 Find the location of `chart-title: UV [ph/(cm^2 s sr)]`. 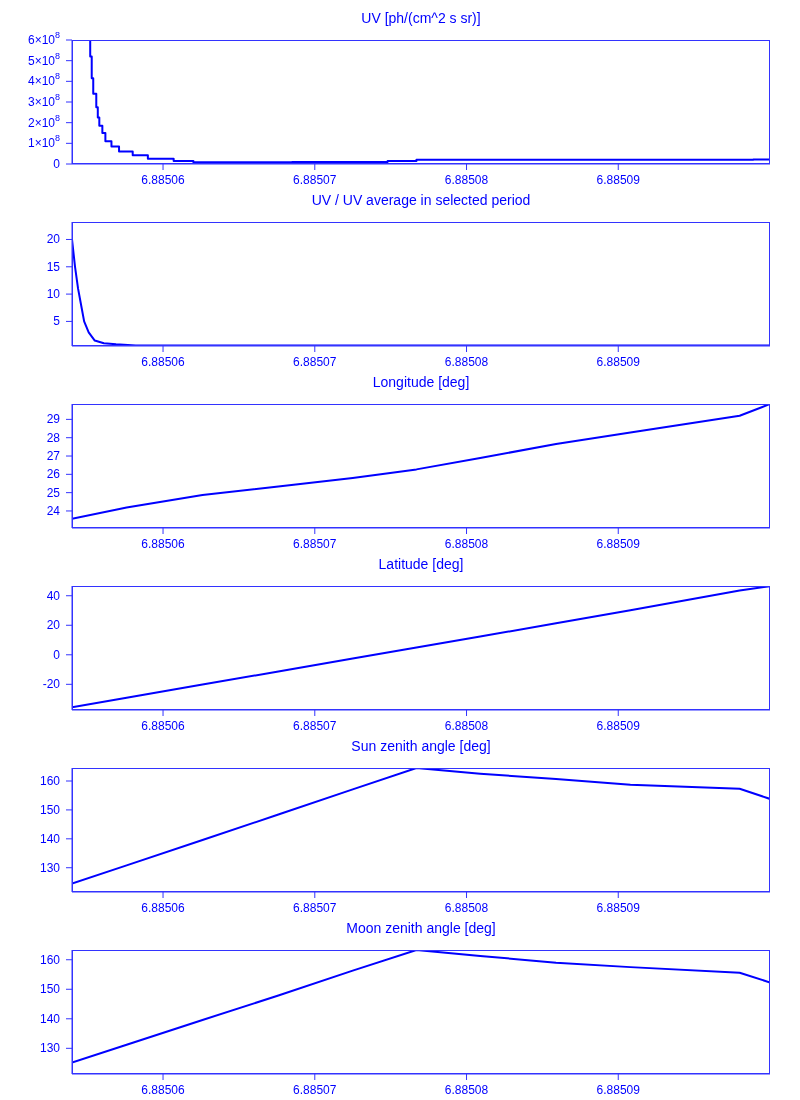

chart-title: UV [ph/(cm^2 s sr)] is located at coordinates (421, 18).